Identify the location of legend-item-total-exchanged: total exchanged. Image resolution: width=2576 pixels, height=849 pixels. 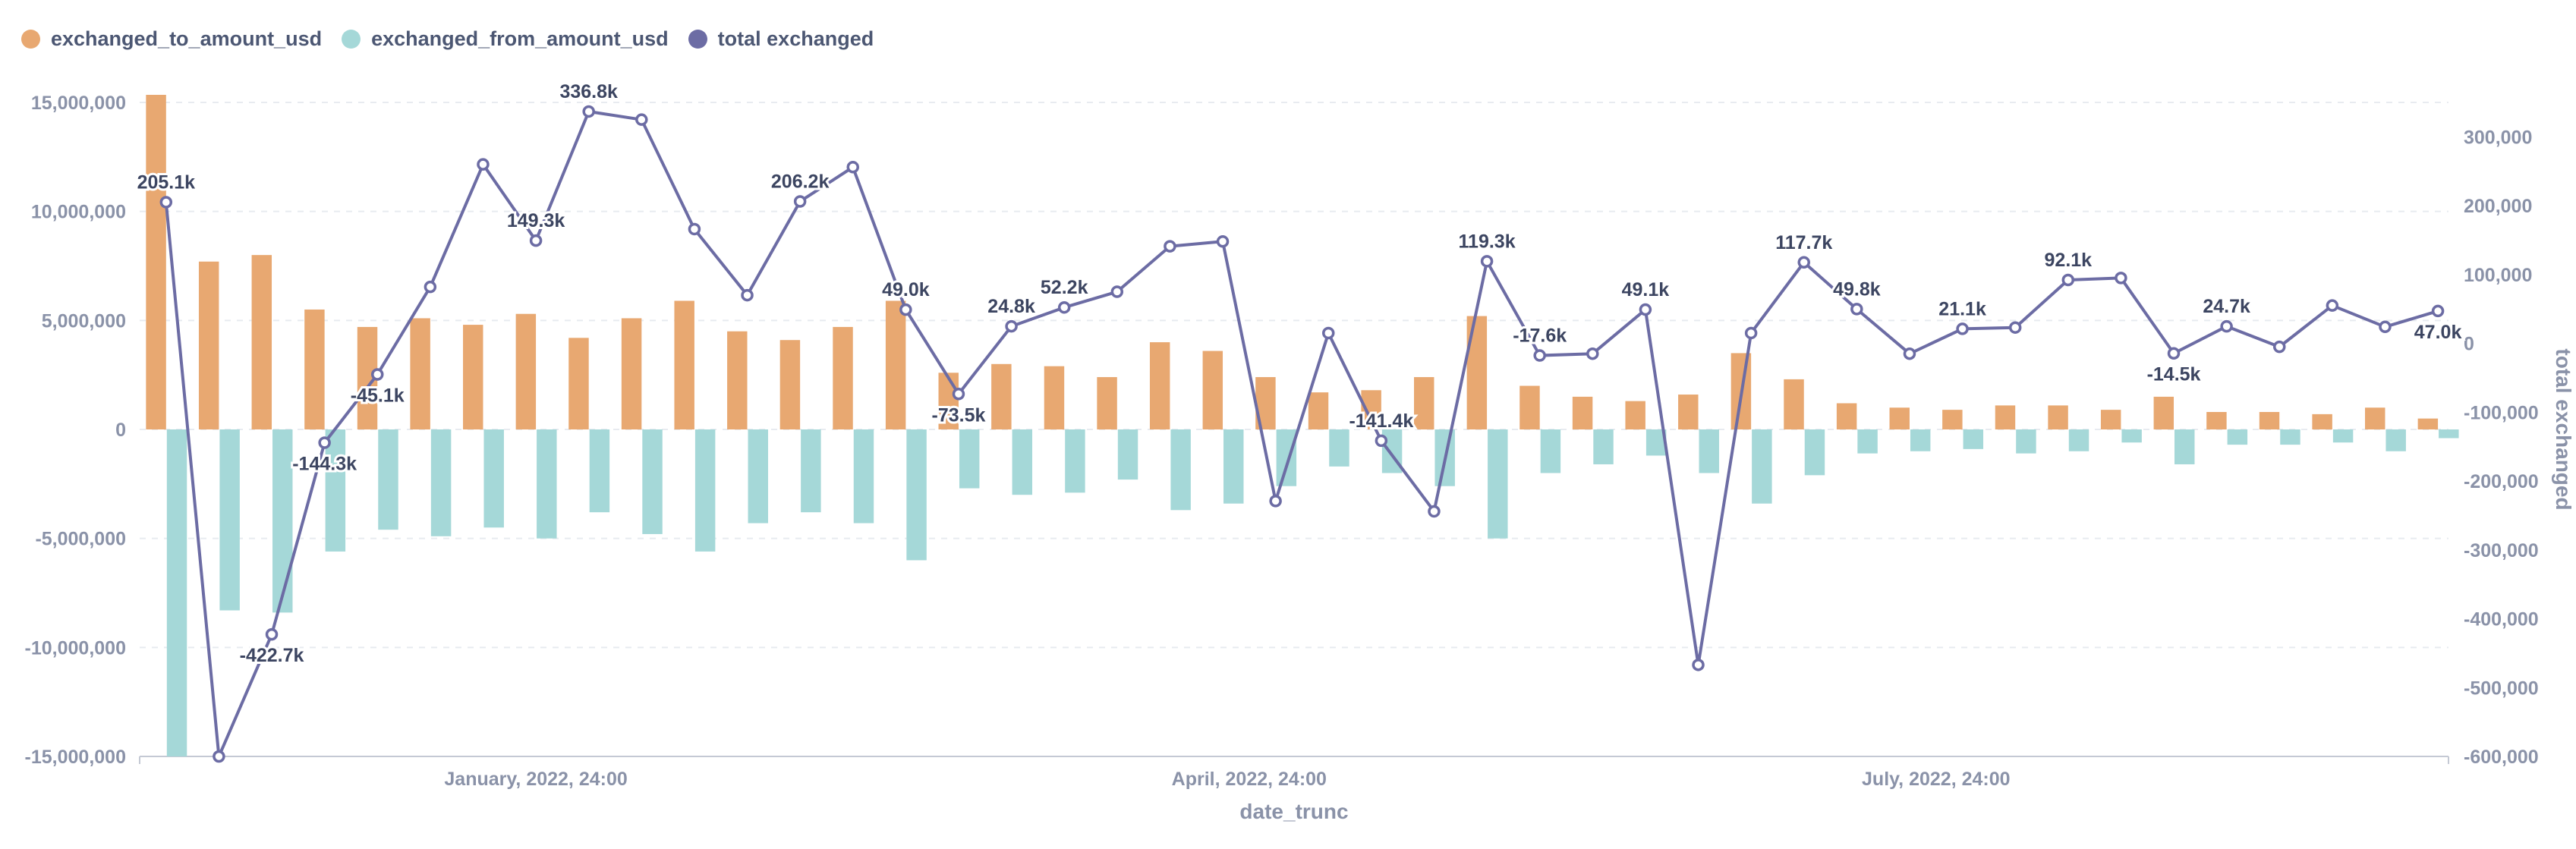
(781, 39).